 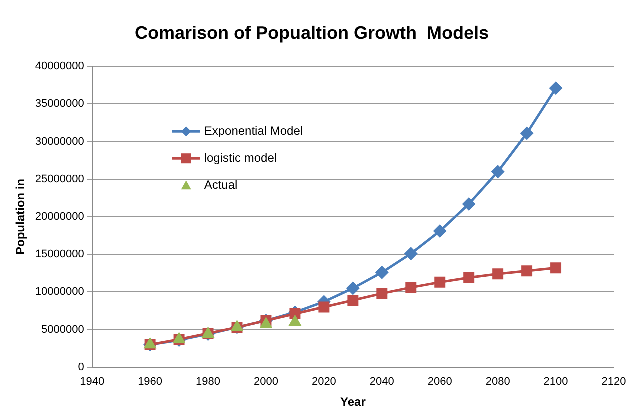 What do you see at coordinates (150, 382) in the screenshot?
I see `x-tick-label: 1960` at bounding box center [150, 382].